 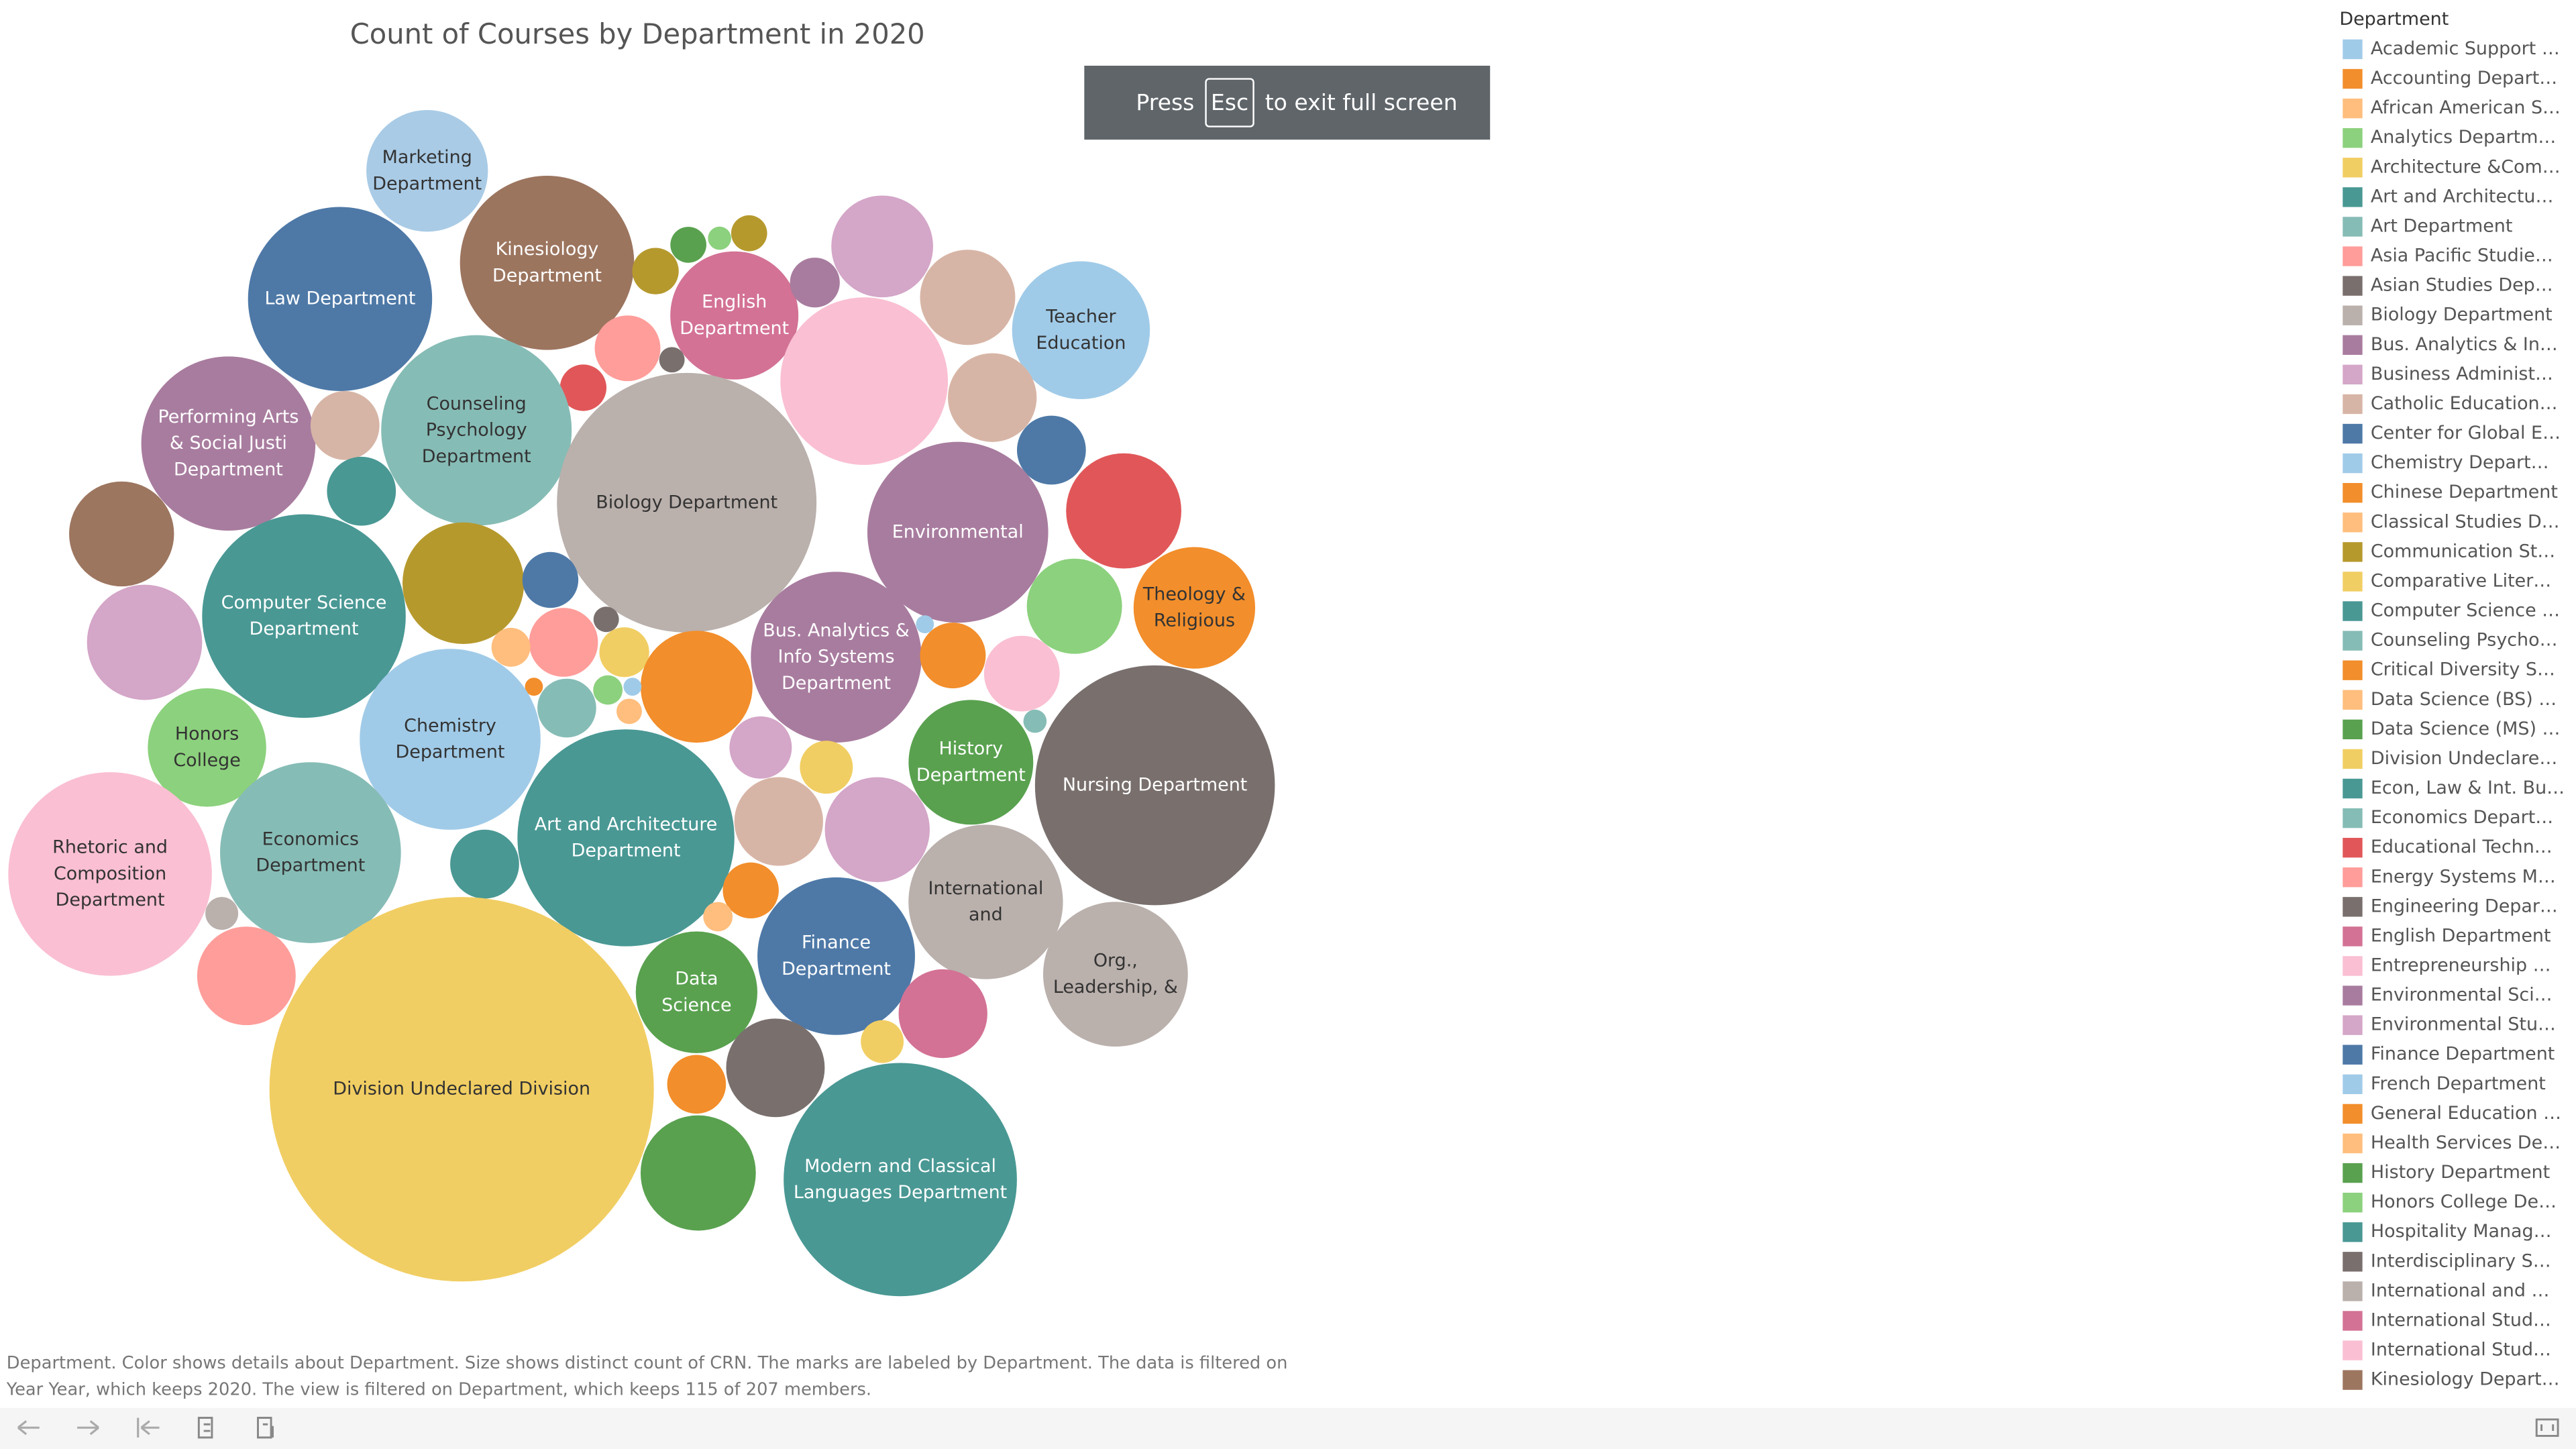 I want to click on label-line: Law Department, so click(x=339, y=298).